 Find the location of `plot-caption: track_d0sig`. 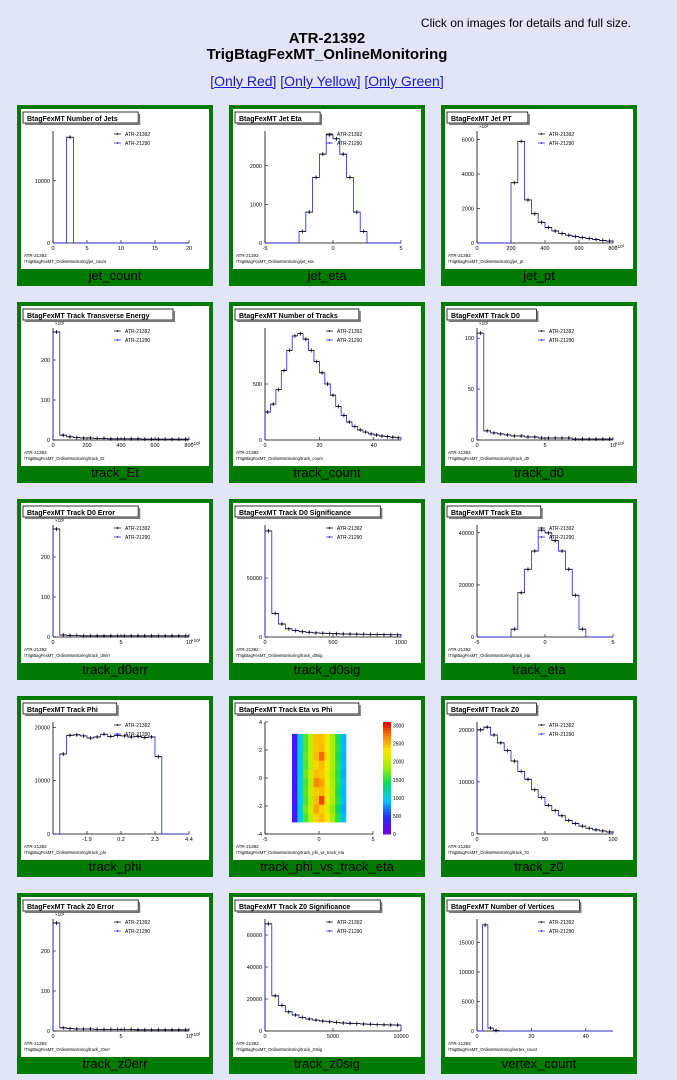

plot-caption: track_d0sig is located at coordinates (327, 669).